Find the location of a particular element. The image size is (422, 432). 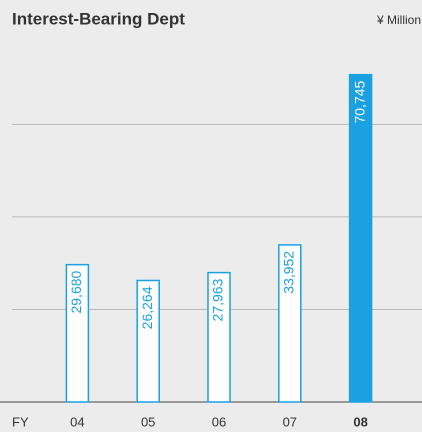

x-tick-label: 06 is located at coordinates (219, 421).